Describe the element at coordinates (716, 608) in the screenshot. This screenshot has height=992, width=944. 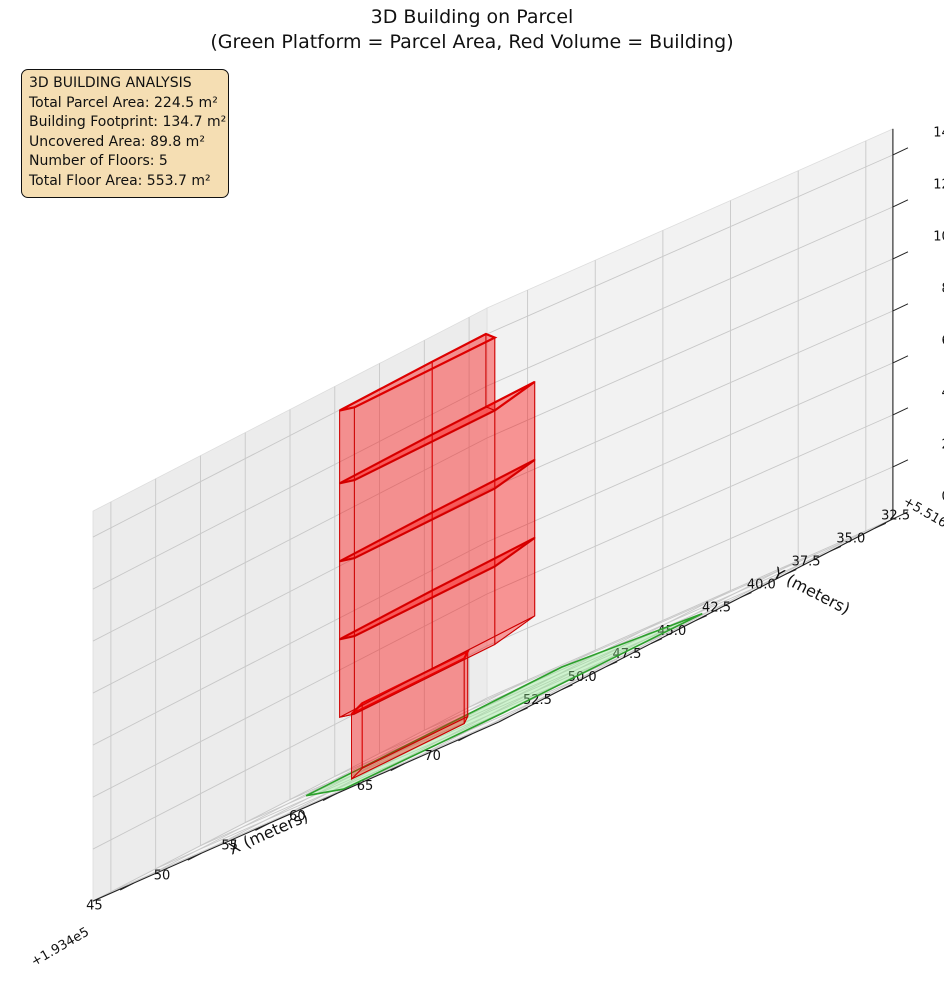
I see `y-tick-label: 42.5` at that location.